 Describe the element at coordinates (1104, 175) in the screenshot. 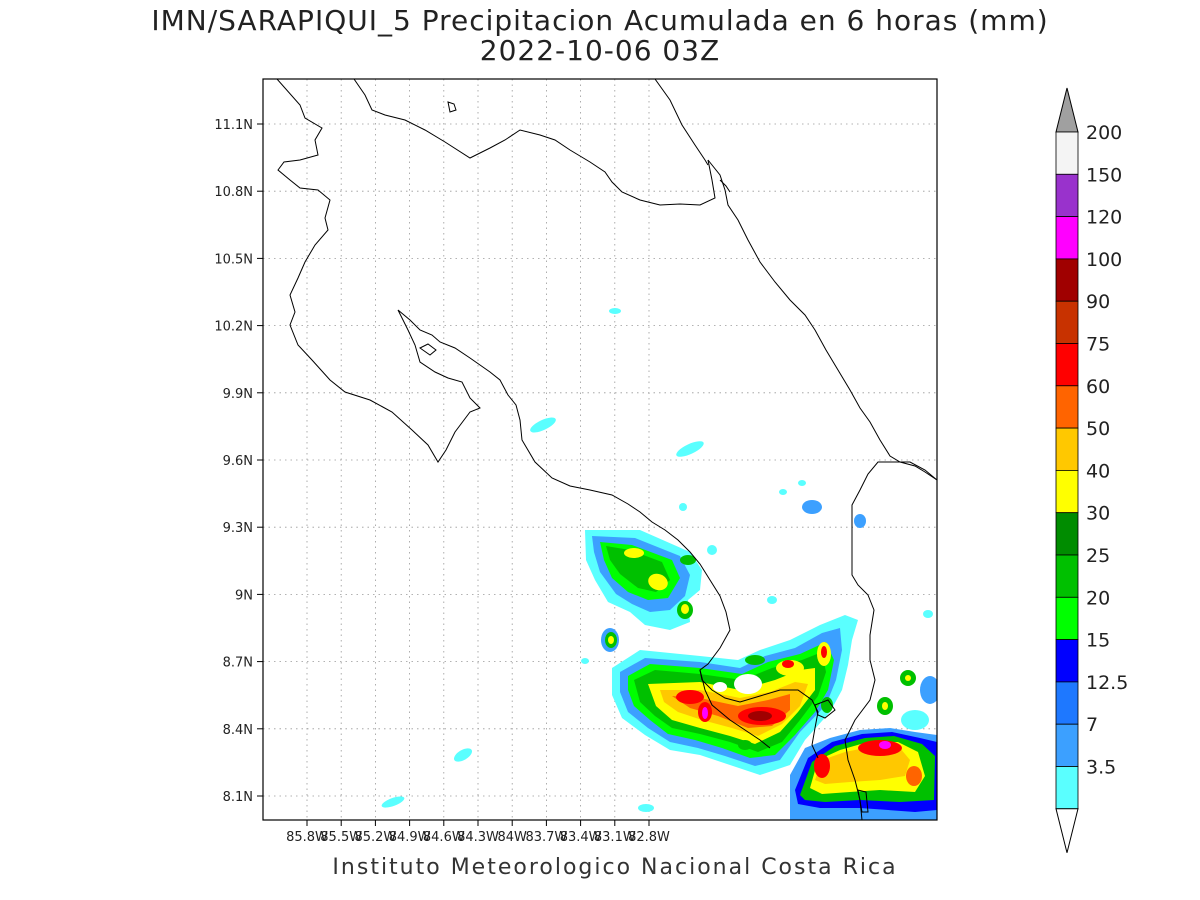

I see `legend-label: 150` at that location.